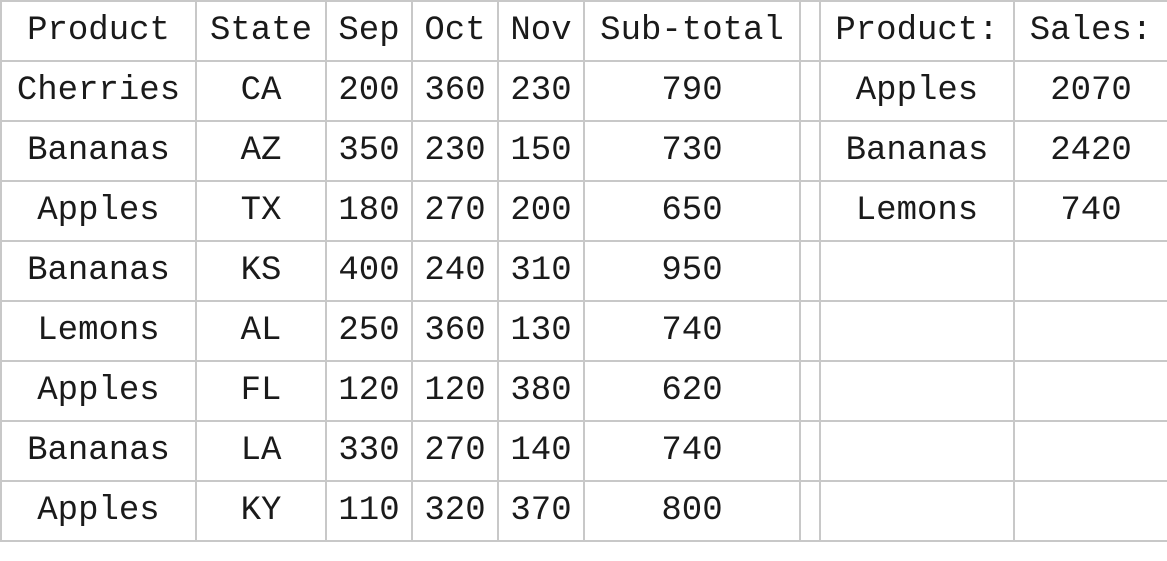  Describe the element at coordinates (541, 391) in the screenshot. I see `nov-cell: 380` at that location.